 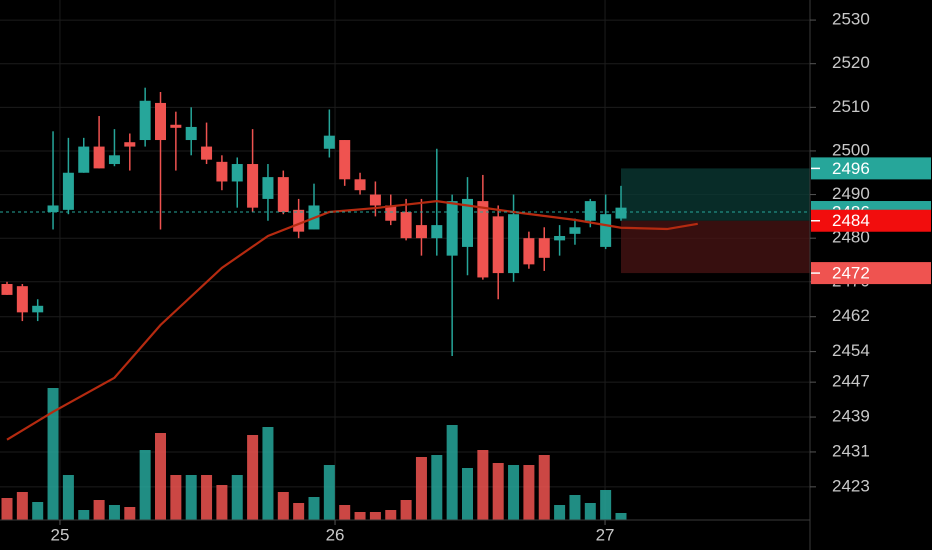 What do you see at coordinates (715, 194) in the screenshot?
I see `target-zone` at bounding box center [715, 194].